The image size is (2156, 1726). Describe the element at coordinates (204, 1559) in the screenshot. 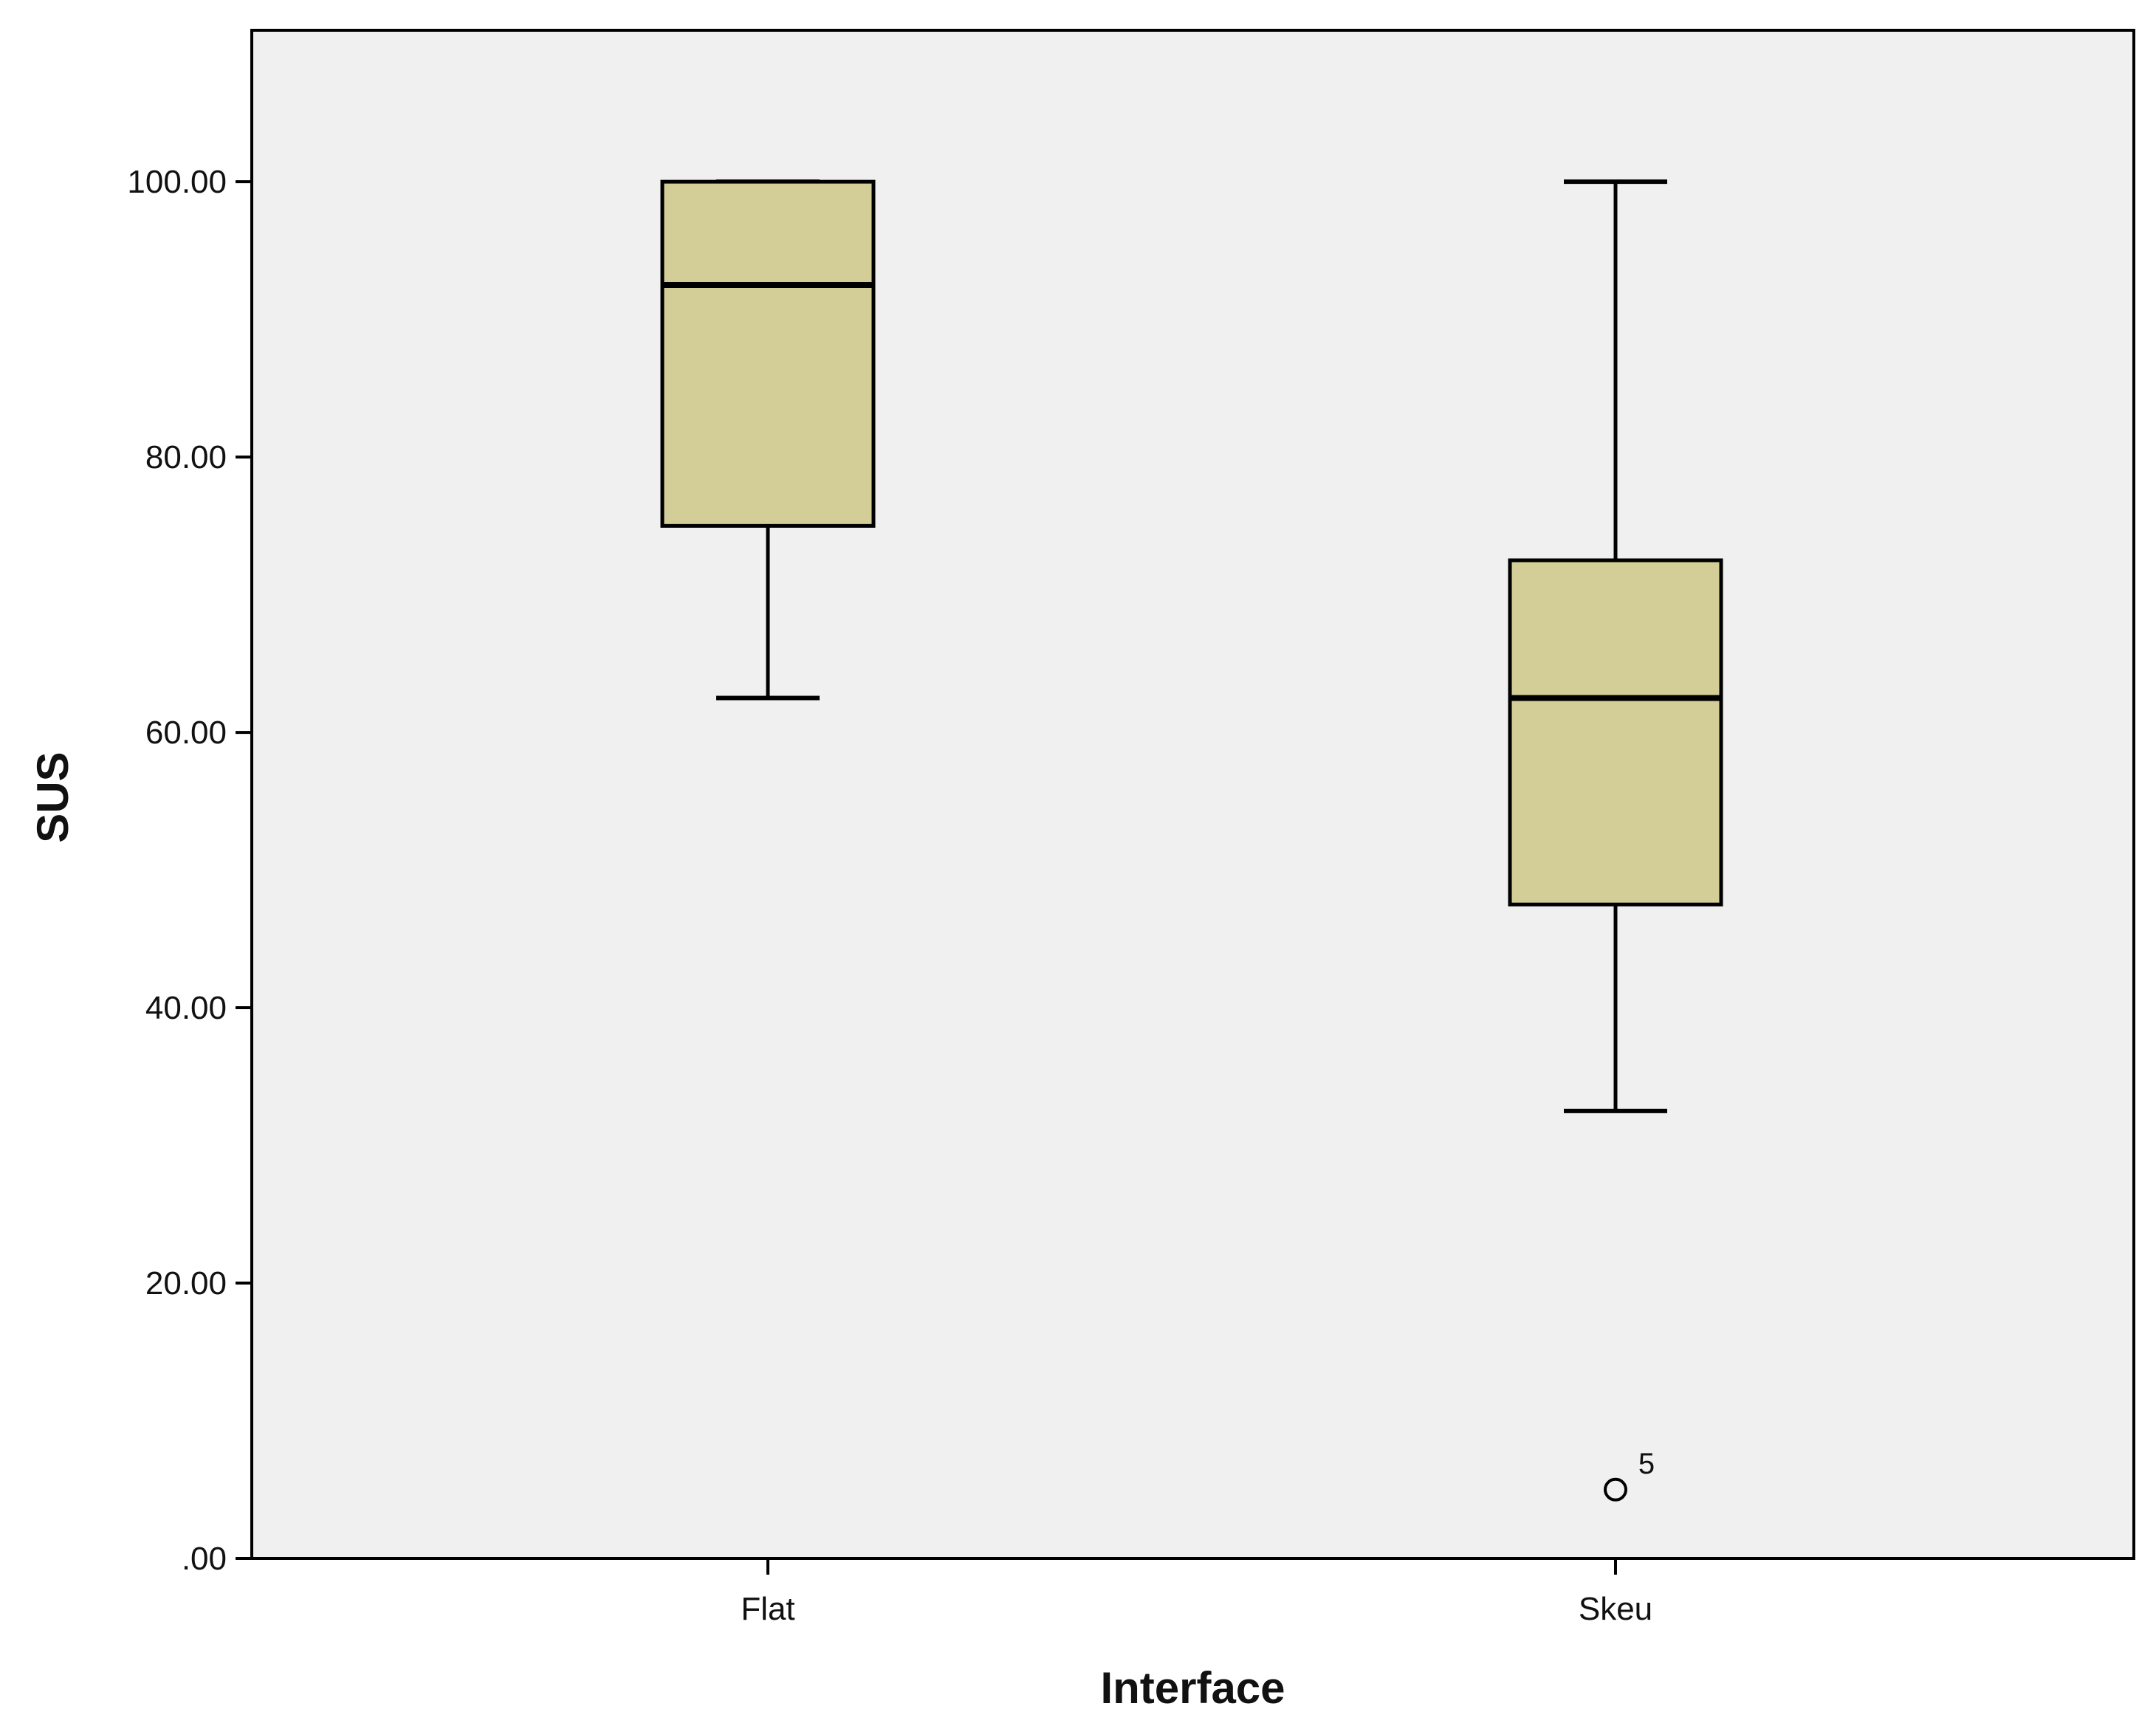

I see `y-tick-label: .00` at that location.